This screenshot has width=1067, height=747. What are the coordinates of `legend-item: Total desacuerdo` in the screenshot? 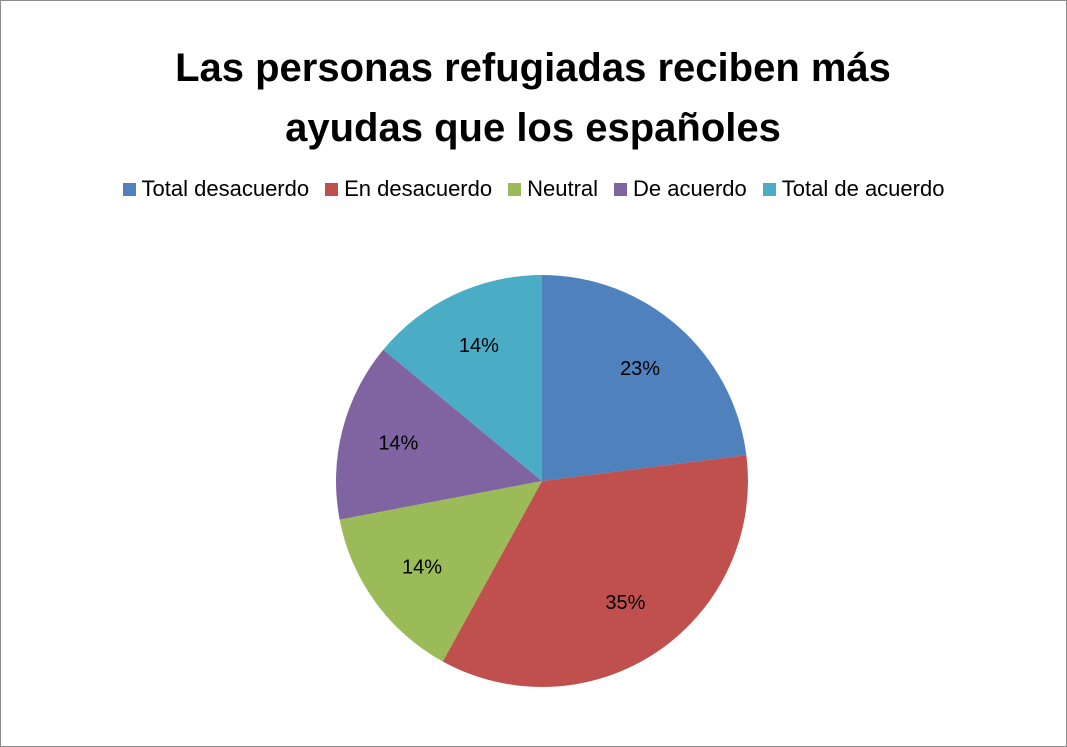 It's located at (216, 189).